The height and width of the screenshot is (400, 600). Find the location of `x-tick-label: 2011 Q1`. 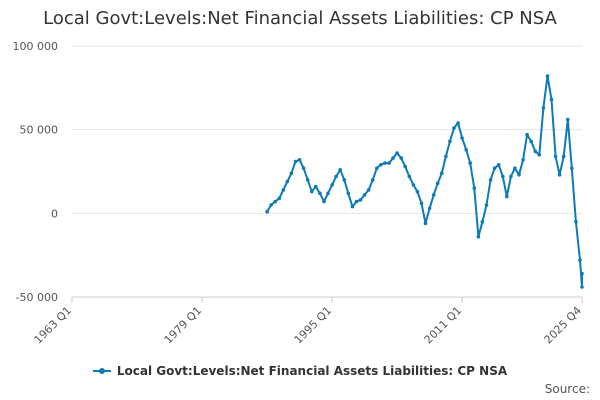

x-tick-label: 2011 Q1 is located at coordinates (443, 325).